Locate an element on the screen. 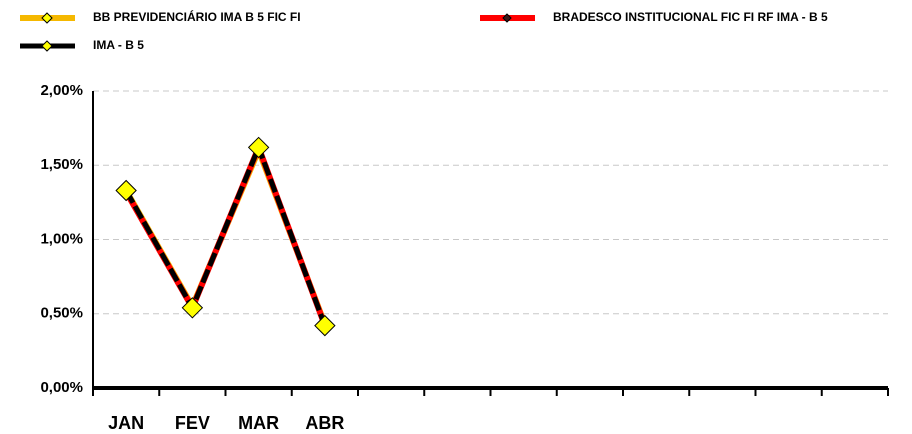 This screenshot has width=912, height=434. x-tick-label: ABR is located at coordinates (324, 423).